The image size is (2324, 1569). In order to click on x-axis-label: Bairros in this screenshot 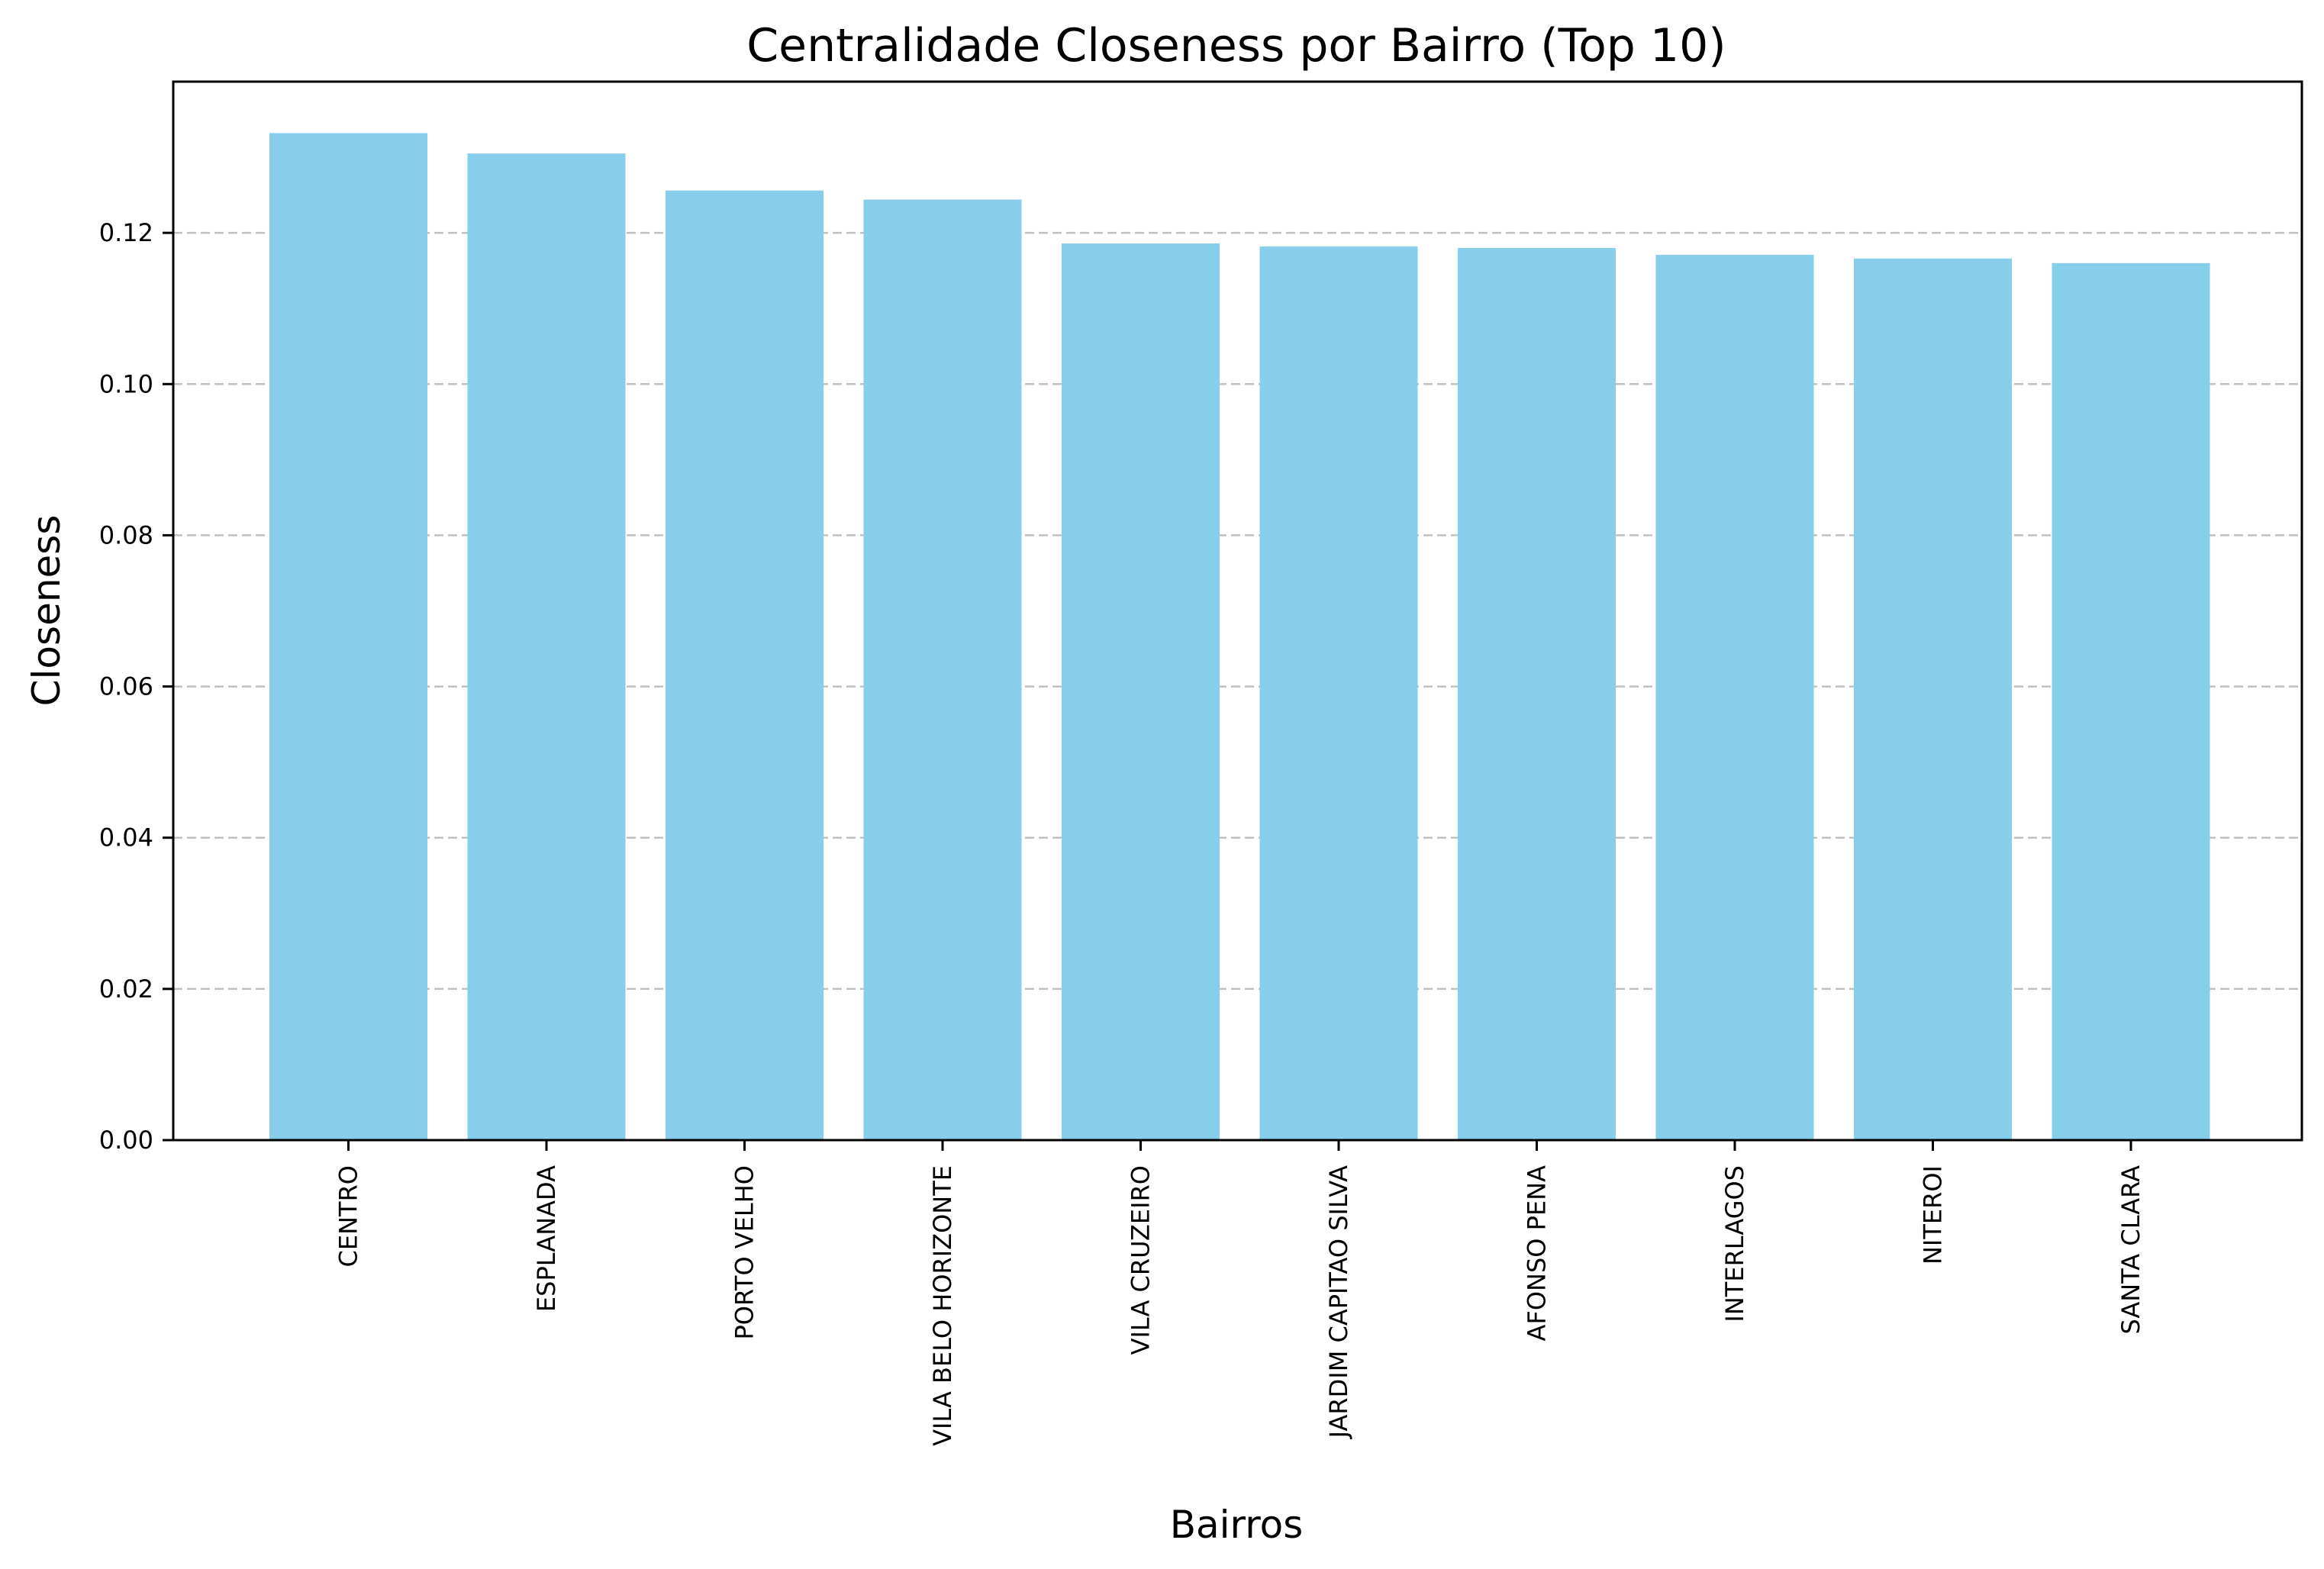, I will do `click(1237, 1525)`.